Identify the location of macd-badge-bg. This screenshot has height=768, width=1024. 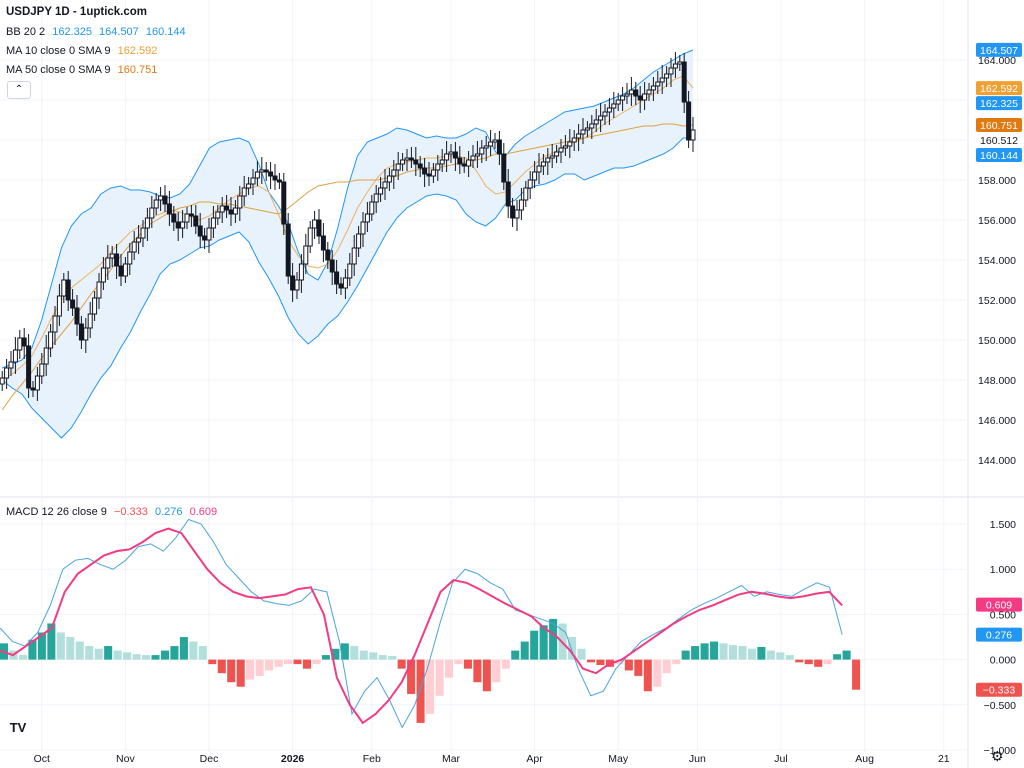
(999, 689).